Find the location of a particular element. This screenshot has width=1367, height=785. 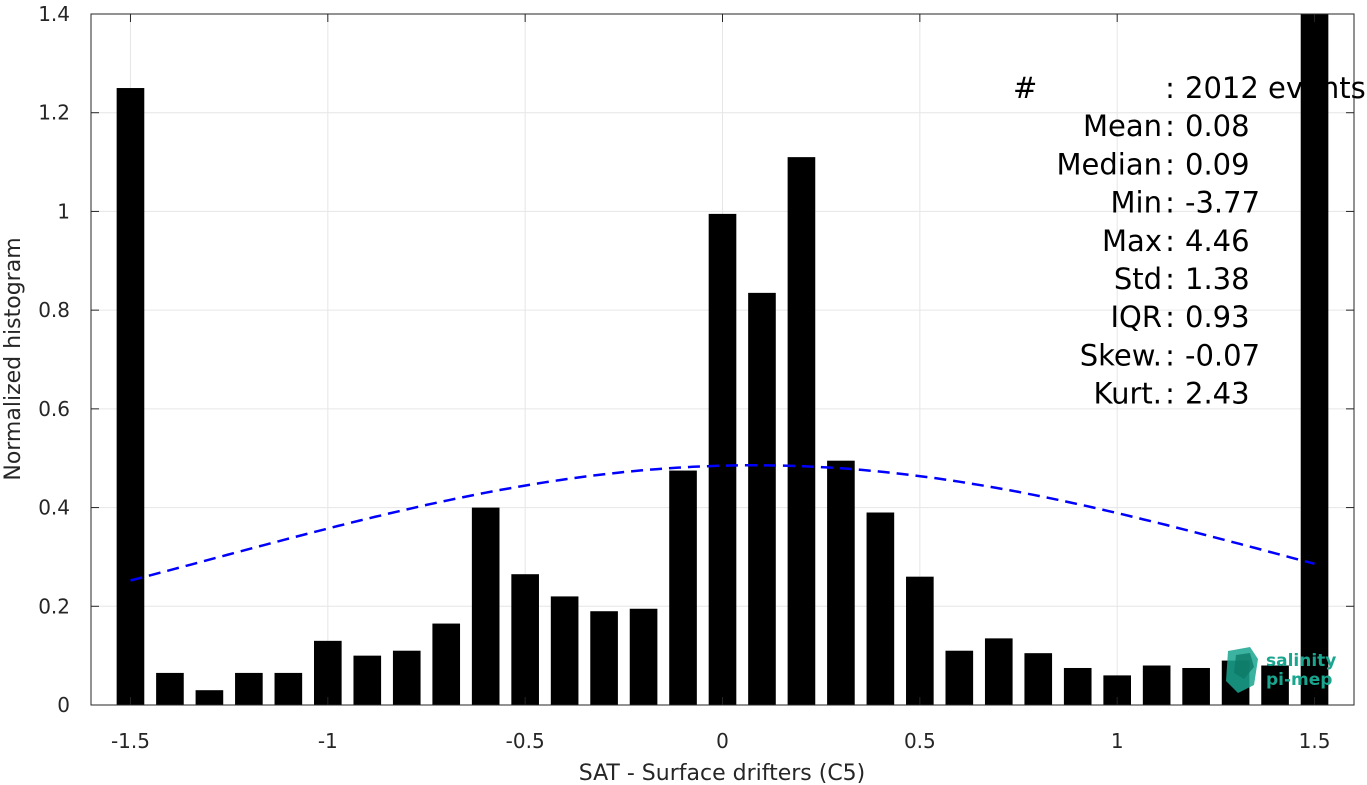

stat-value-8: 2.43 is located at coordinates (1217, 394).